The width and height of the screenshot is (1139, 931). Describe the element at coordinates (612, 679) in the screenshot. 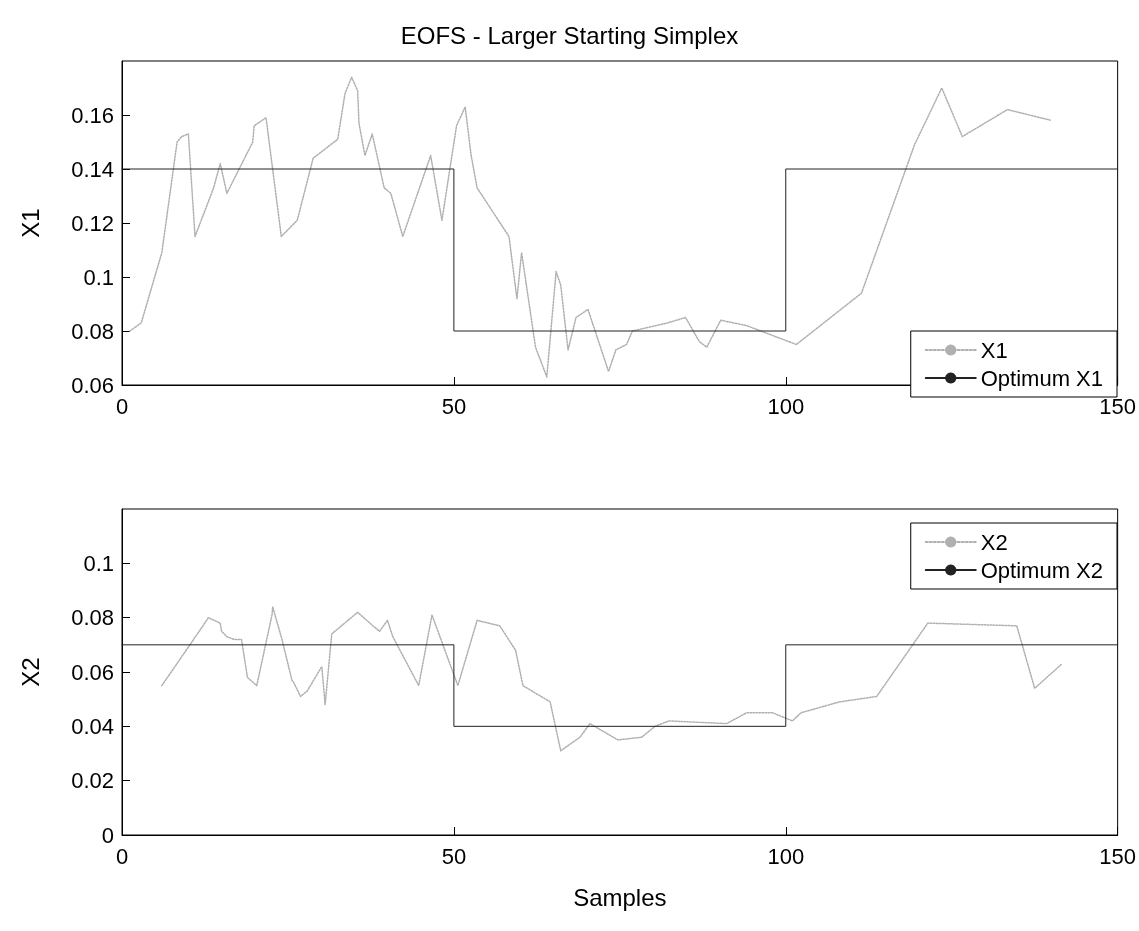

I see `line-series` at that location.